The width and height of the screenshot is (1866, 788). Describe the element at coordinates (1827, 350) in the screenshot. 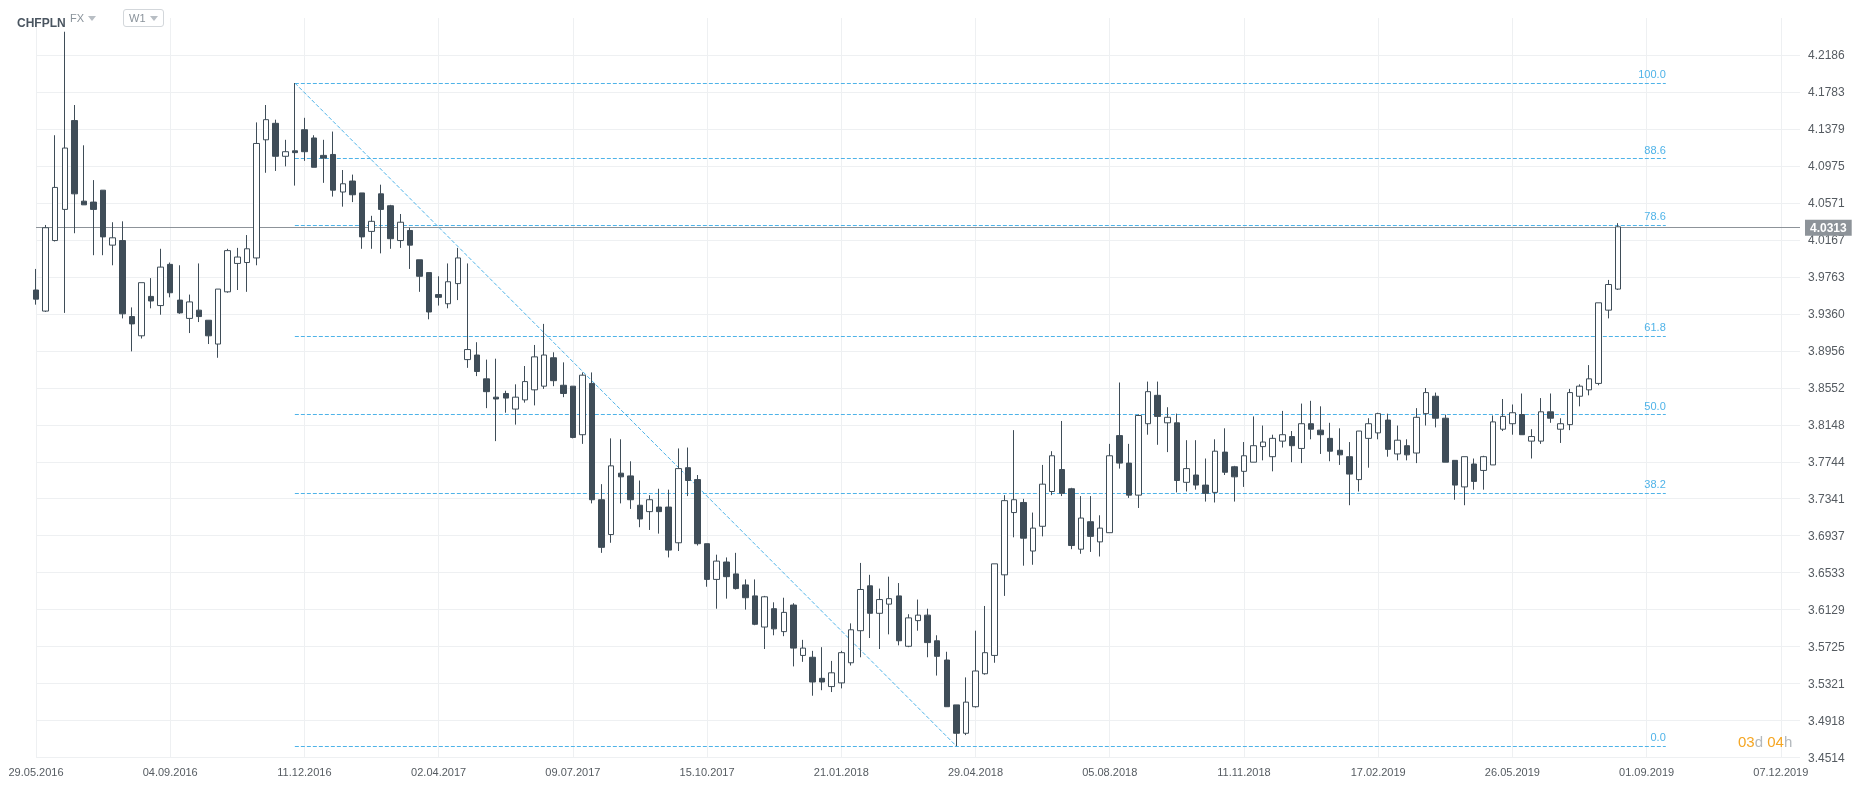

I see `y-tick-label: 3.8956` at that location.